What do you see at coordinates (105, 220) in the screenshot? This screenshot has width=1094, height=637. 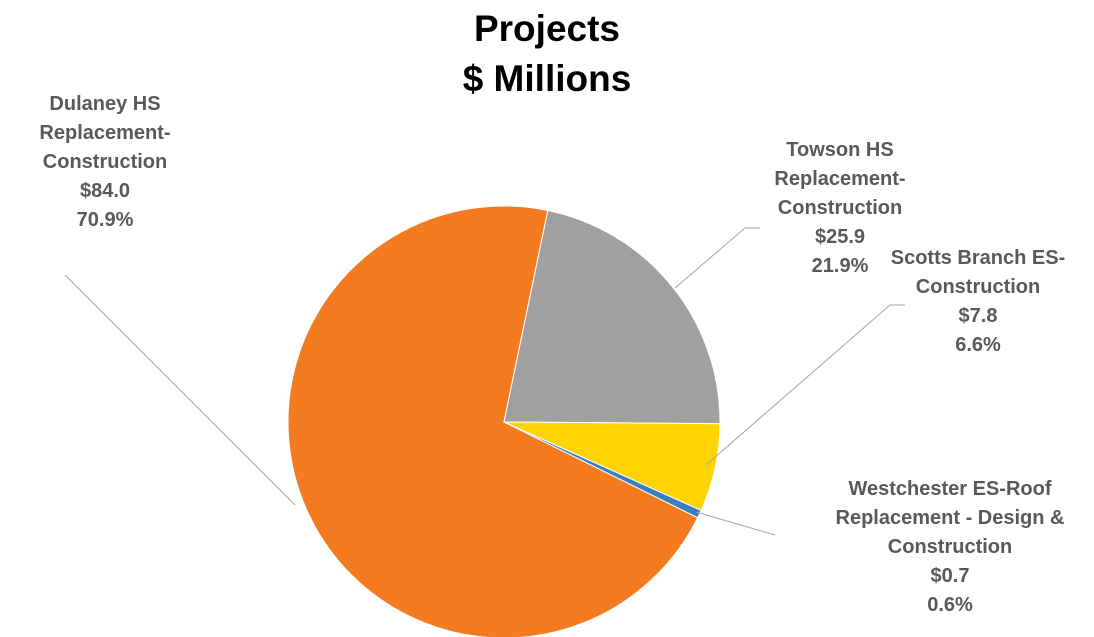 I see `percent-label: 70.9%` at bounding box center [105, 220].